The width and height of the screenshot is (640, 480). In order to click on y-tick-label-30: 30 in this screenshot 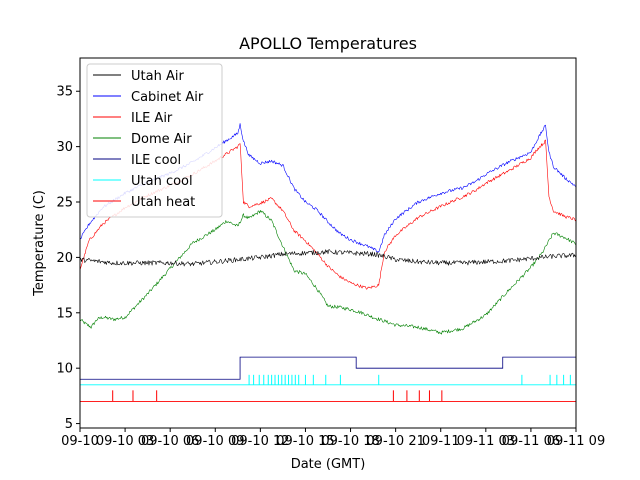, I will do `click(64, 147)`.